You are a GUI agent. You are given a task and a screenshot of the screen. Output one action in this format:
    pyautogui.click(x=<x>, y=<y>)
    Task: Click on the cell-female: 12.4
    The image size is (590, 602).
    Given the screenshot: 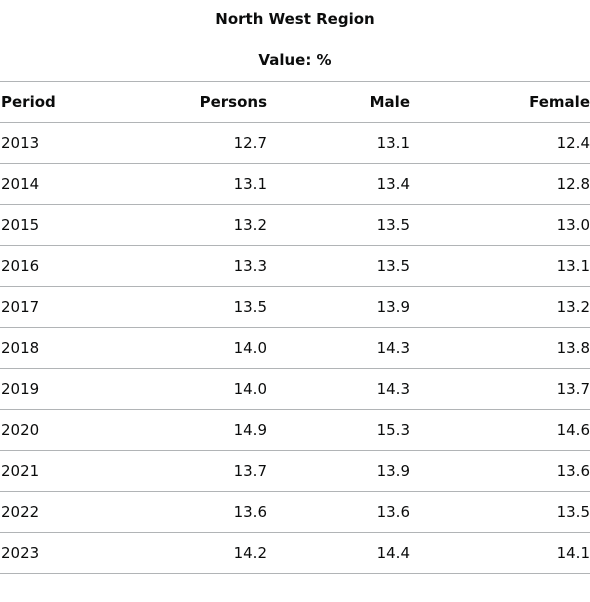 What is the action you would take?
    pyautogui.click(x=500, y=143)
    